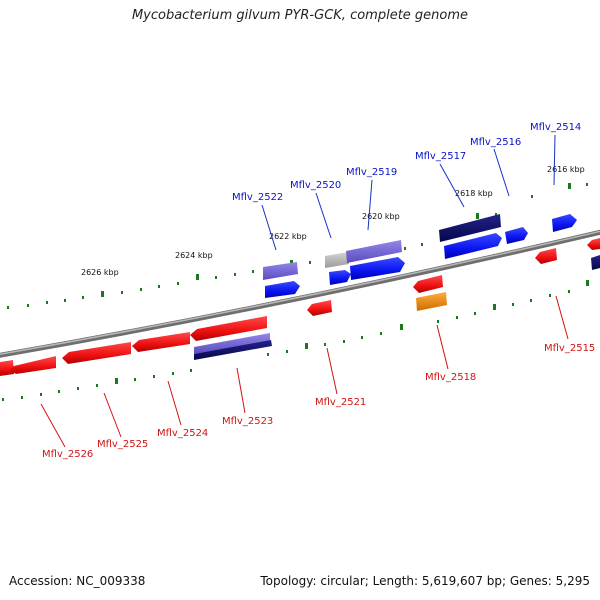 Image resolution: width=600 pixels, height=600 pixels. Describe the element at coordinates (555, 127) in the screenshot. I see `gene-label-mflv-2514: Mflv_2514` at that location.